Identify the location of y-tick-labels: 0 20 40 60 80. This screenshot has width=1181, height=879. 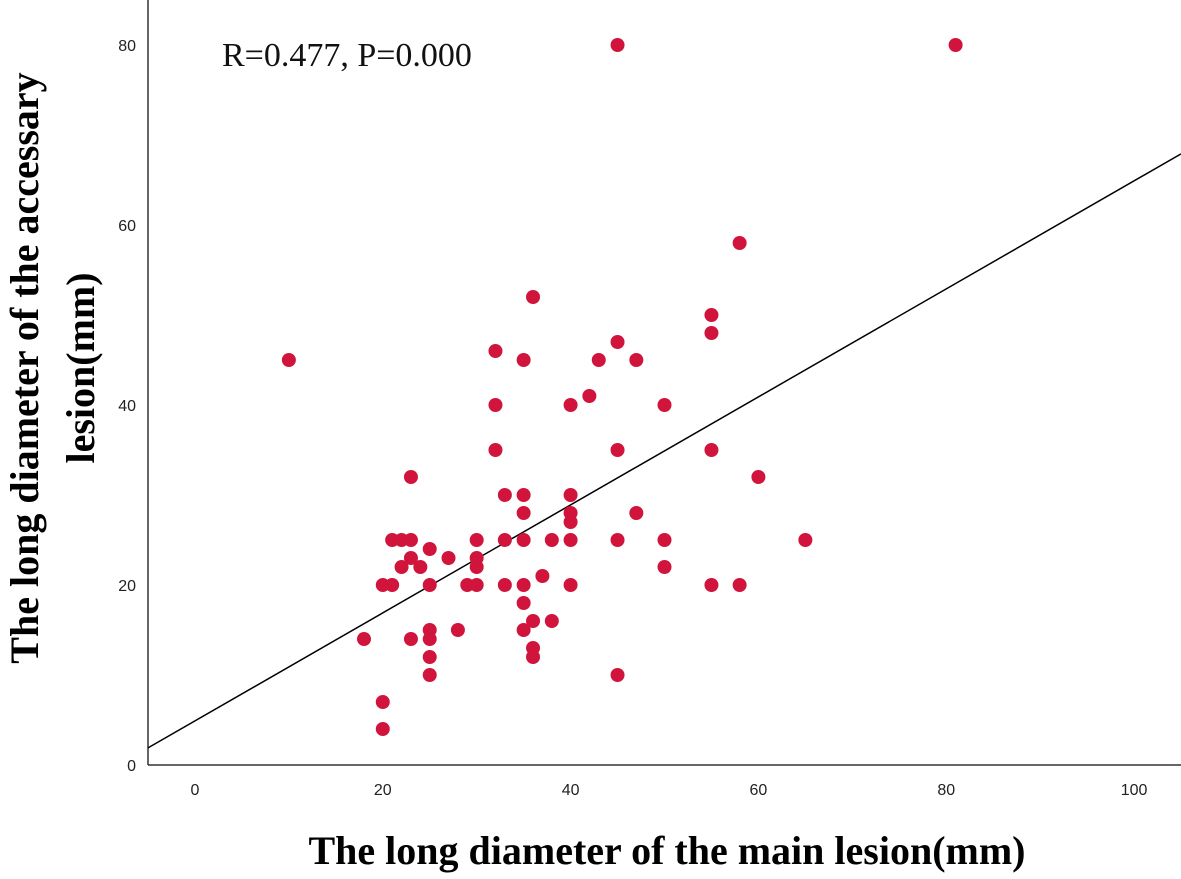
(127, 406).